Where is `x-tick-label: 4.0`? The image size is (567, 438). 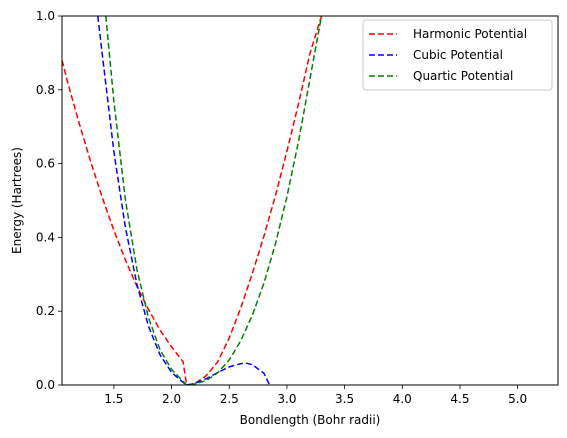 x-tick-label: 4.0 is located at coordinates (402, 399).